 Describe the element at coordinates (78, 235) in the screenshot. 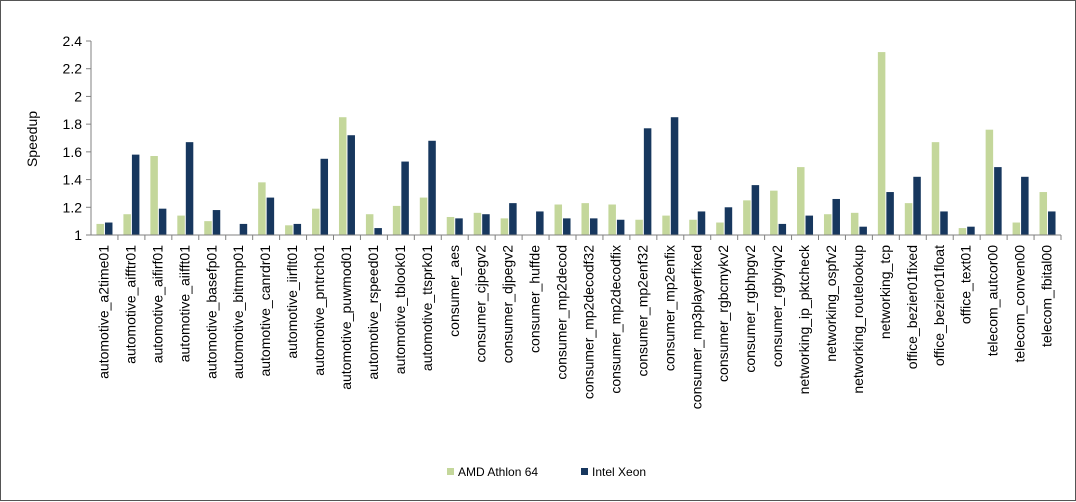

I see `y-tick-label: 1` at that location.